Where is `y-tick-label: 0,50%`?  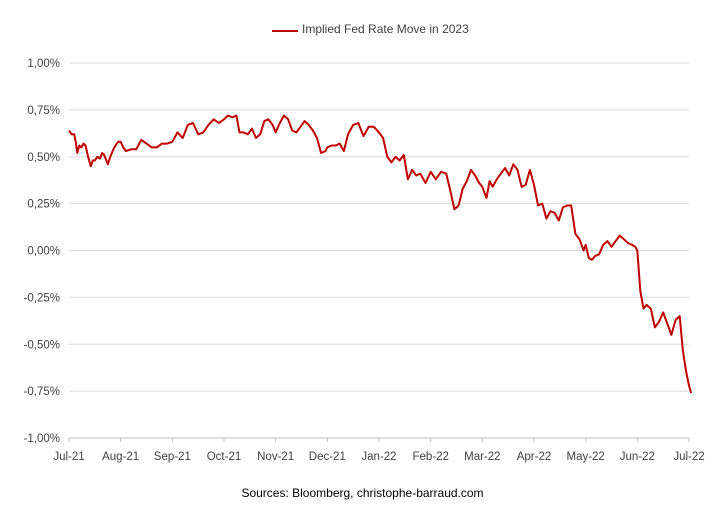
y-tick-label: 0,50% is located at coordinates (43, 158).